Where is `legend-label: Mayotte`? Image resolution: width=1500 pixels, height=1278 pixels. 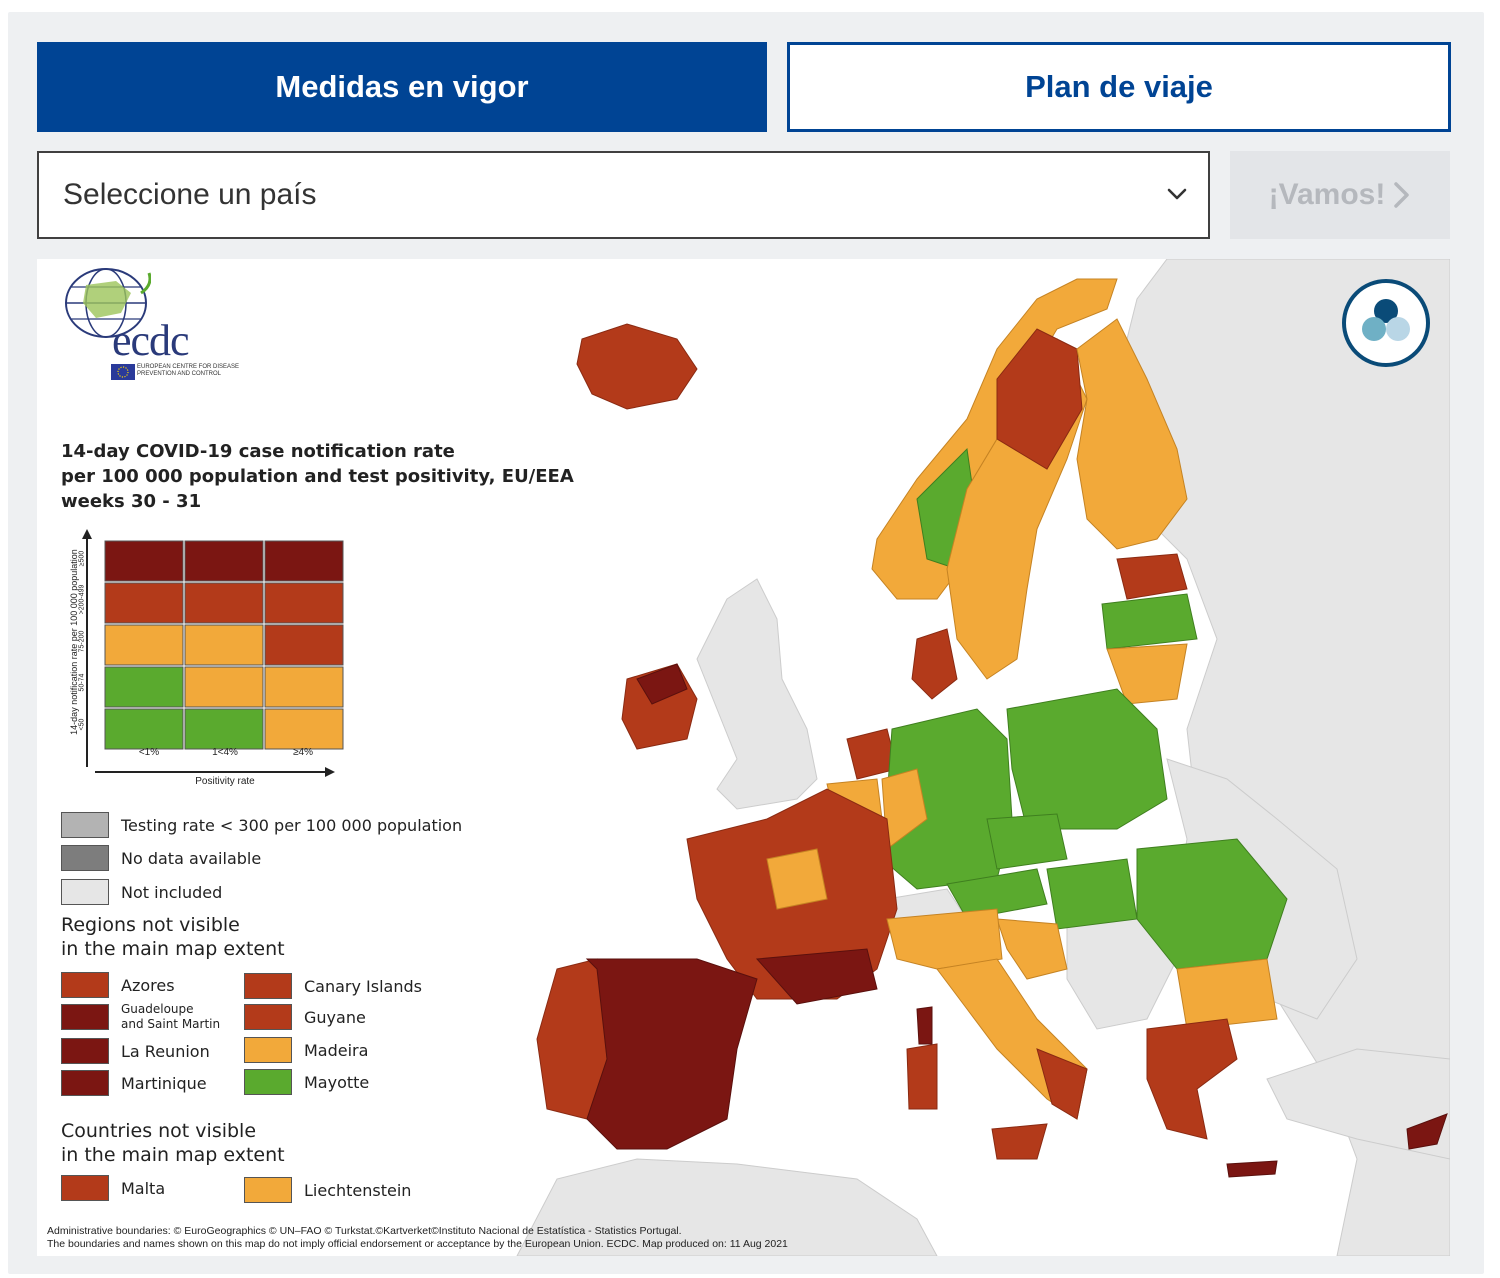
legend-label: Mayotte is located at coordinates (336, 1082).